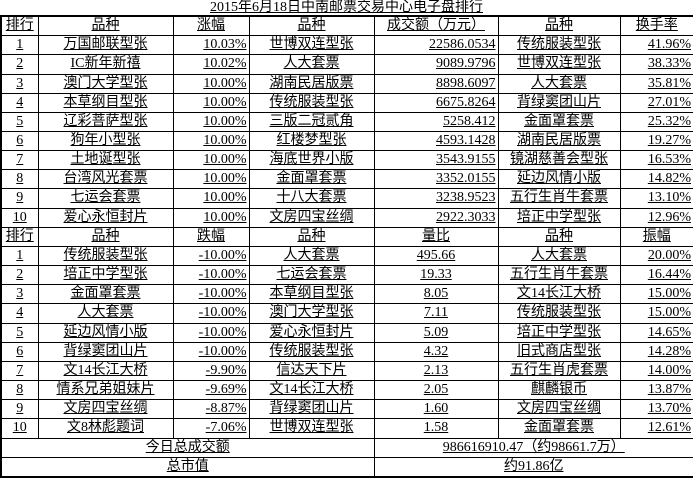  Describe the element at coordinates (436, 370) in the screenshot. I see `table-cell: 2.13` at that location.